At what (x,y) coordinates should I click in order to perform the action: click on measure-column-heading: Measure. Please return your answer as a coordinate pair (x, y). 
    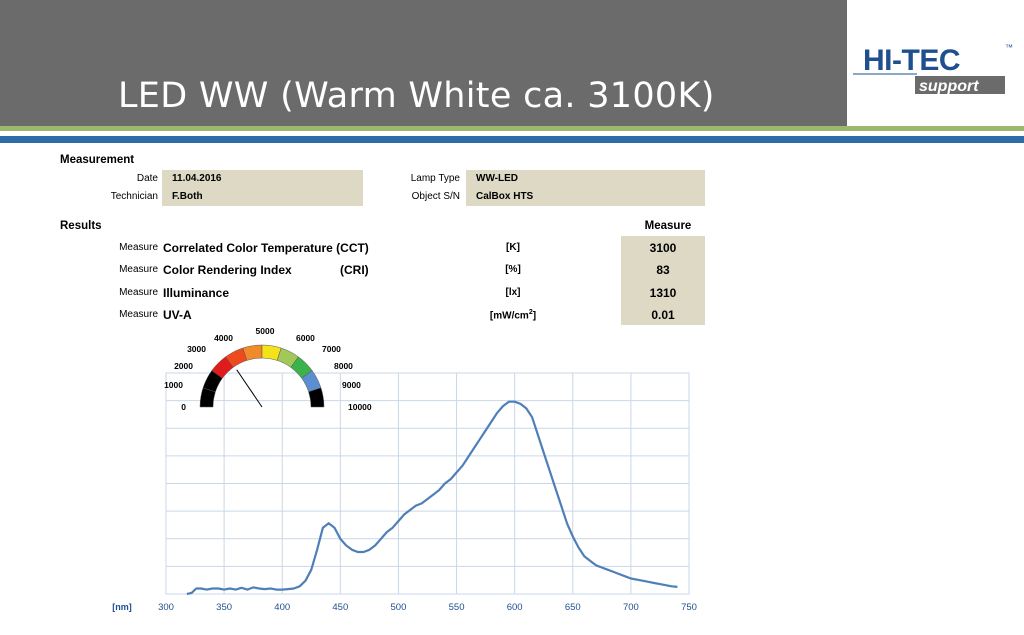
    Looking at the image, I should click on (668, 226).